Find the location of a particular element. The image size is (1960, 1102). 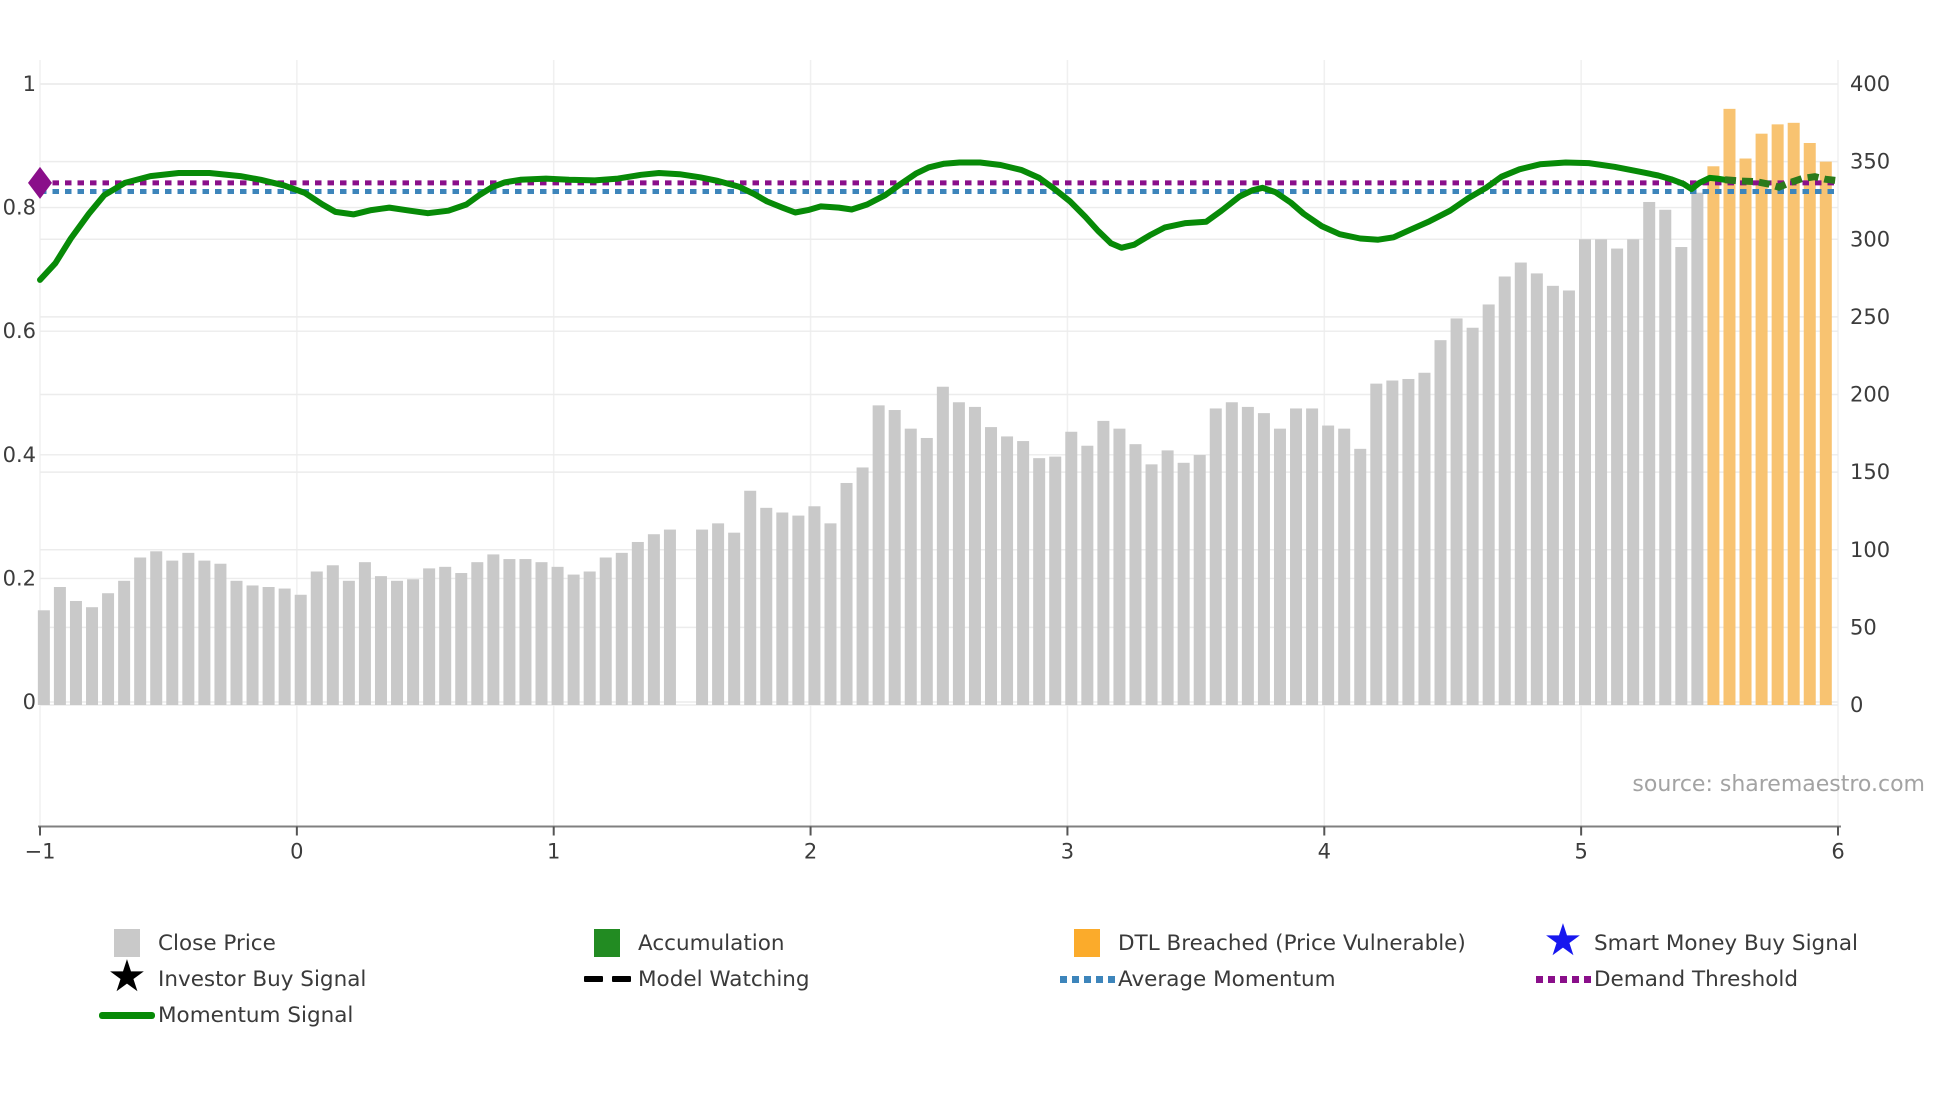

legend-item-accumulation: Accumulation is located at coordinates (680, 943).